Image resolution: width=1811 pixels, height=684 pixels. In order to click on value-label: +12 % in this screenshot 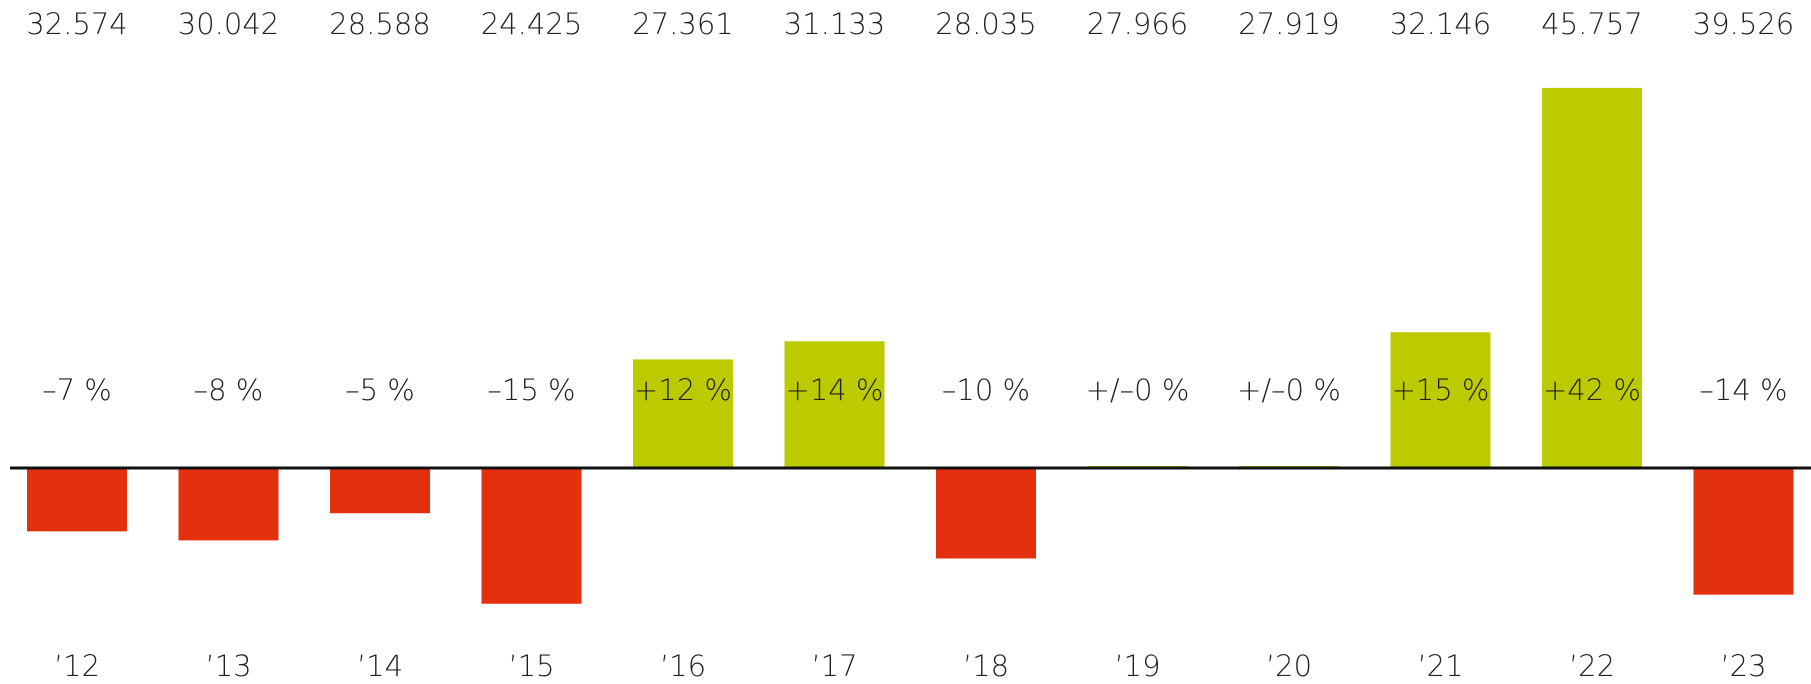, I will do `click(683, 390)`.